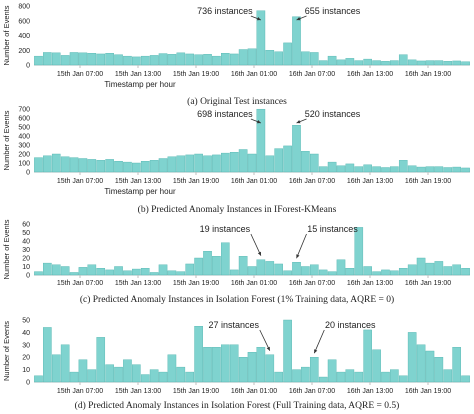 The image size is (474, 414). What do you see at coordinates (6, 35) in the screenshot?
I see `y-axis-label: Number of Events` at bounding box center [6, 35].